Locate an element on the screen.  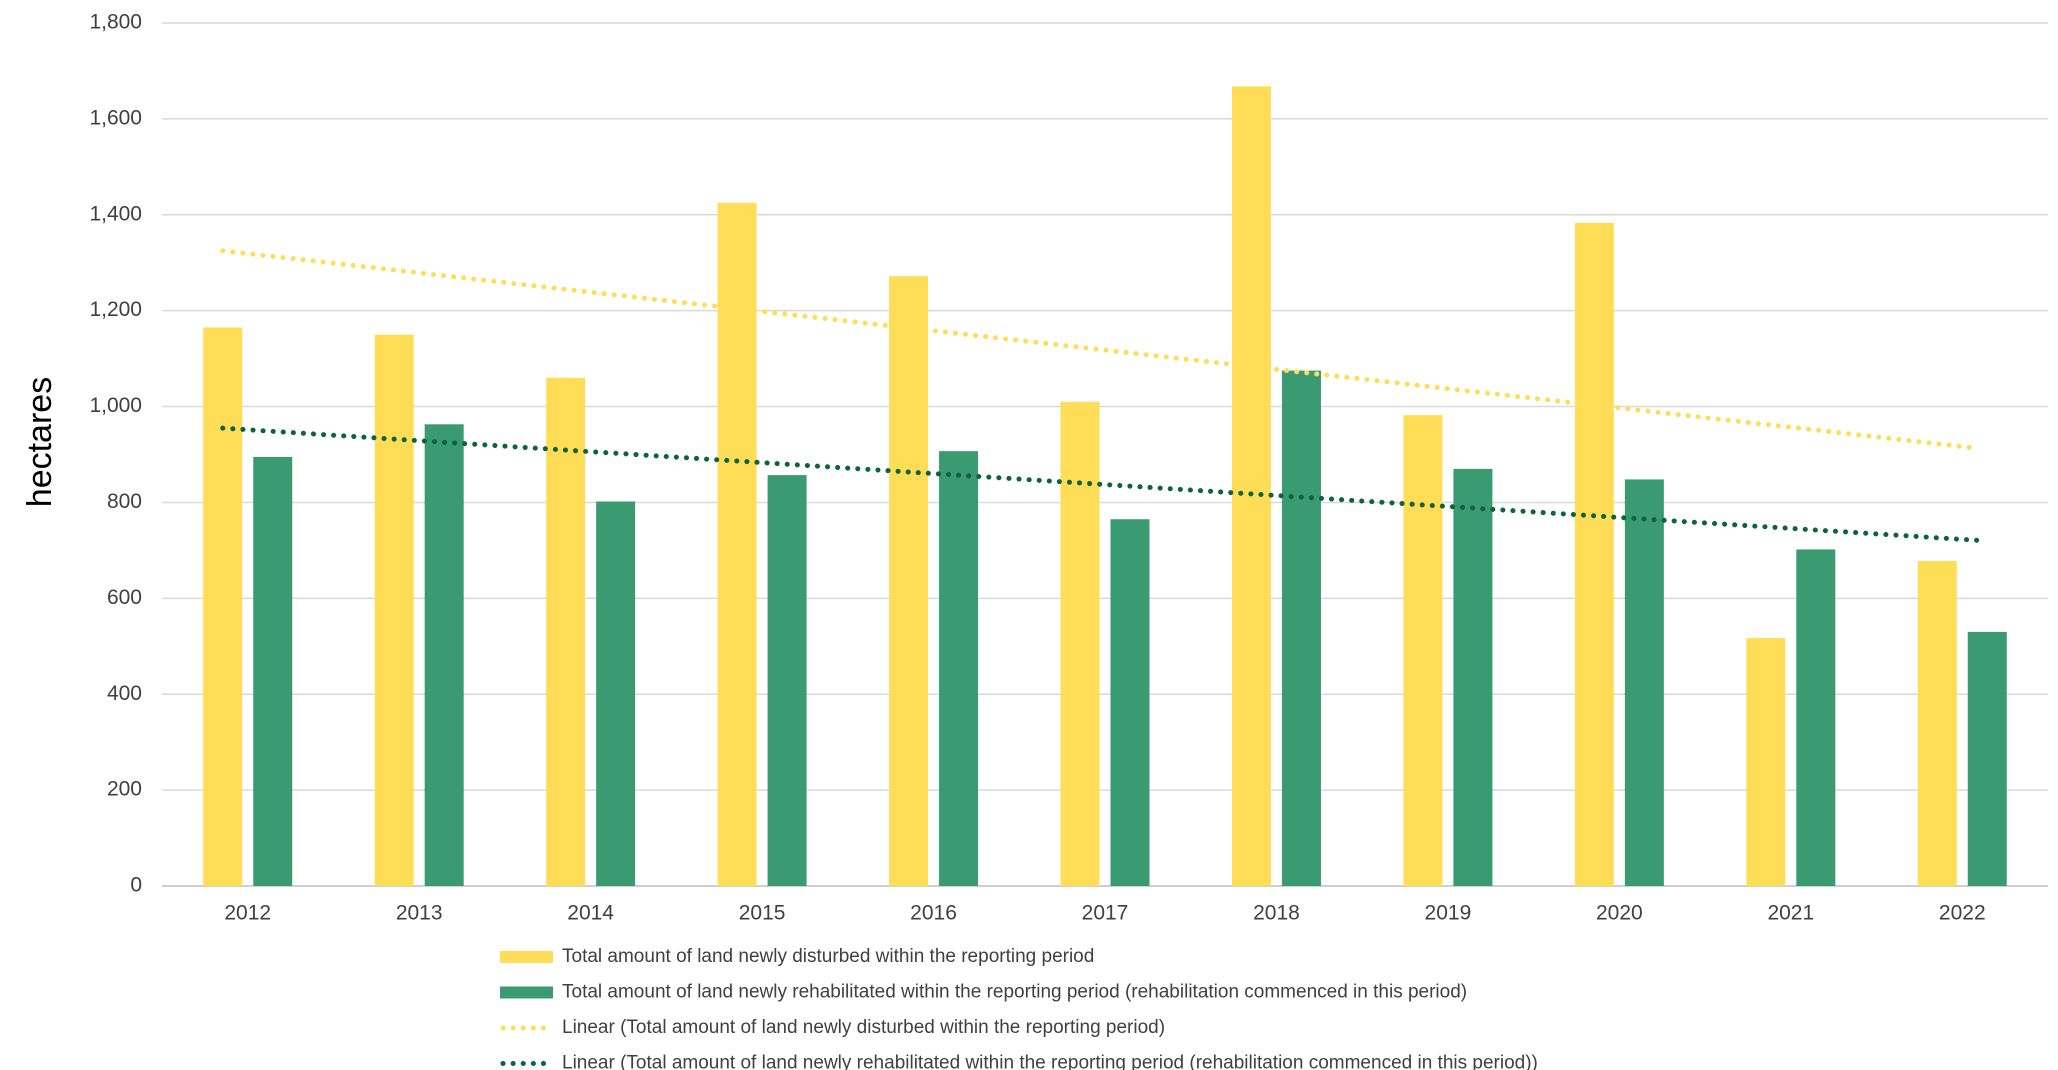
x-tick-label: 2014 is located at coordinates (590, 913).